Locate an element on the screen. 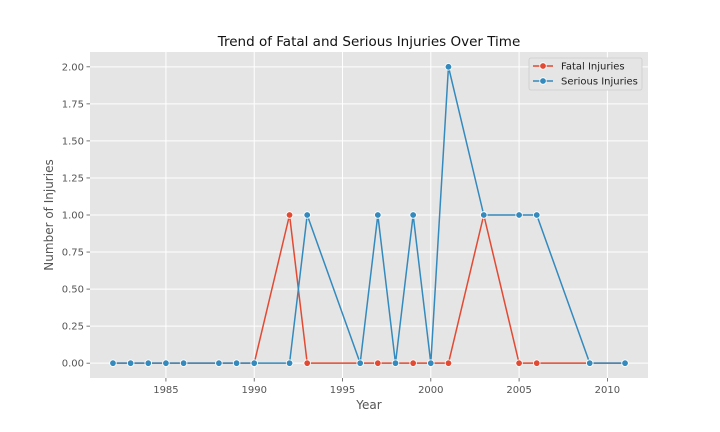 This screenshot has height=432, width=720. x-tick-label: 2010 is located at coordinates (607, 390).